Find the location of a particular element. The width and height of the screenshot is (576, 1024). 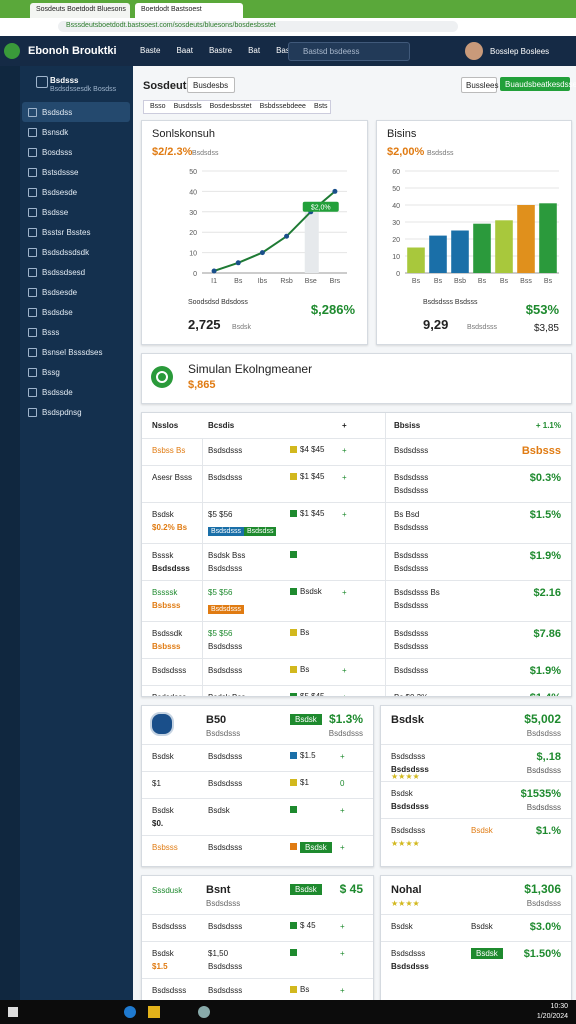

row-desc: Bsdsk Bss is located at coordinates (227, 555).